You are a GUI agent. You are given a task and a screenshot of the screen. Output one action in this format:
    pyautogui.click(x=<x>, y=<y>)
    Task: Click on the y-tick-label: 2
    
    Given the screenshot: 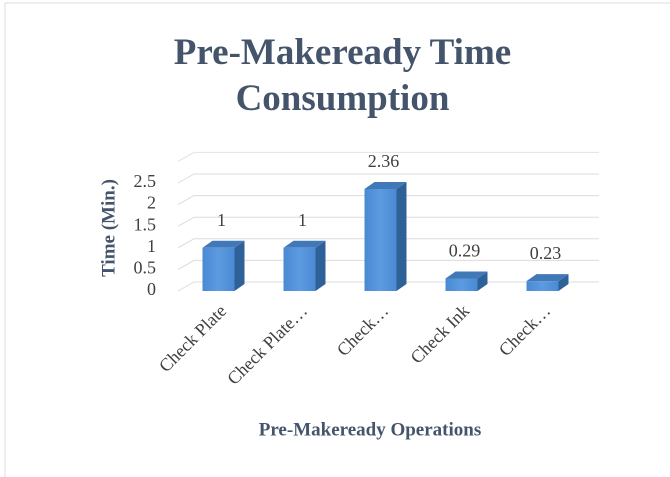 What is the action you would take?
    pyautogui.click(x=151, y=203)
    